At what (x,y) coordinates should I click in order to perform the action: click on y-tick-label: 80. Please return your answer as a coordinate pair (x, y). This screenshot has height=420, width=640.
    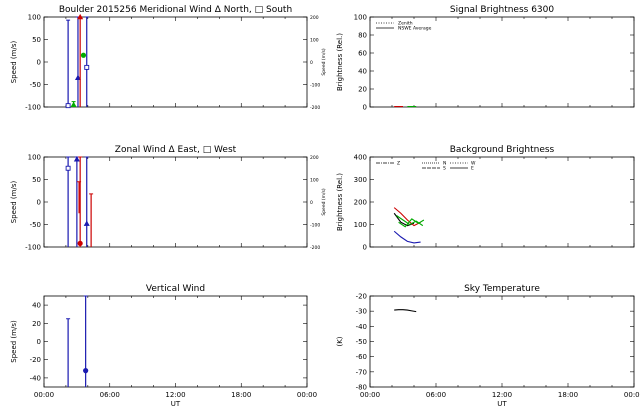
    Looking at the image, I should click on (362, 36).